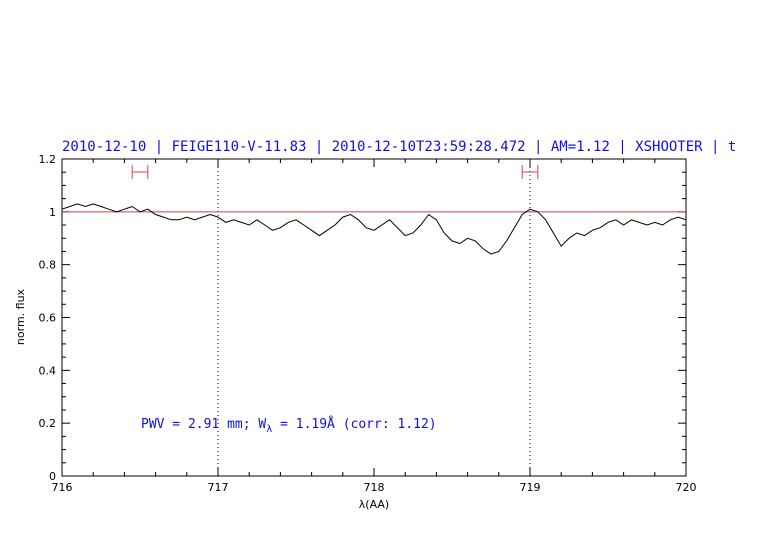 Image resolution: width=782 pixels, height=546 pixels. I want to click on annotation-subscript: λ, so click(269, 429).